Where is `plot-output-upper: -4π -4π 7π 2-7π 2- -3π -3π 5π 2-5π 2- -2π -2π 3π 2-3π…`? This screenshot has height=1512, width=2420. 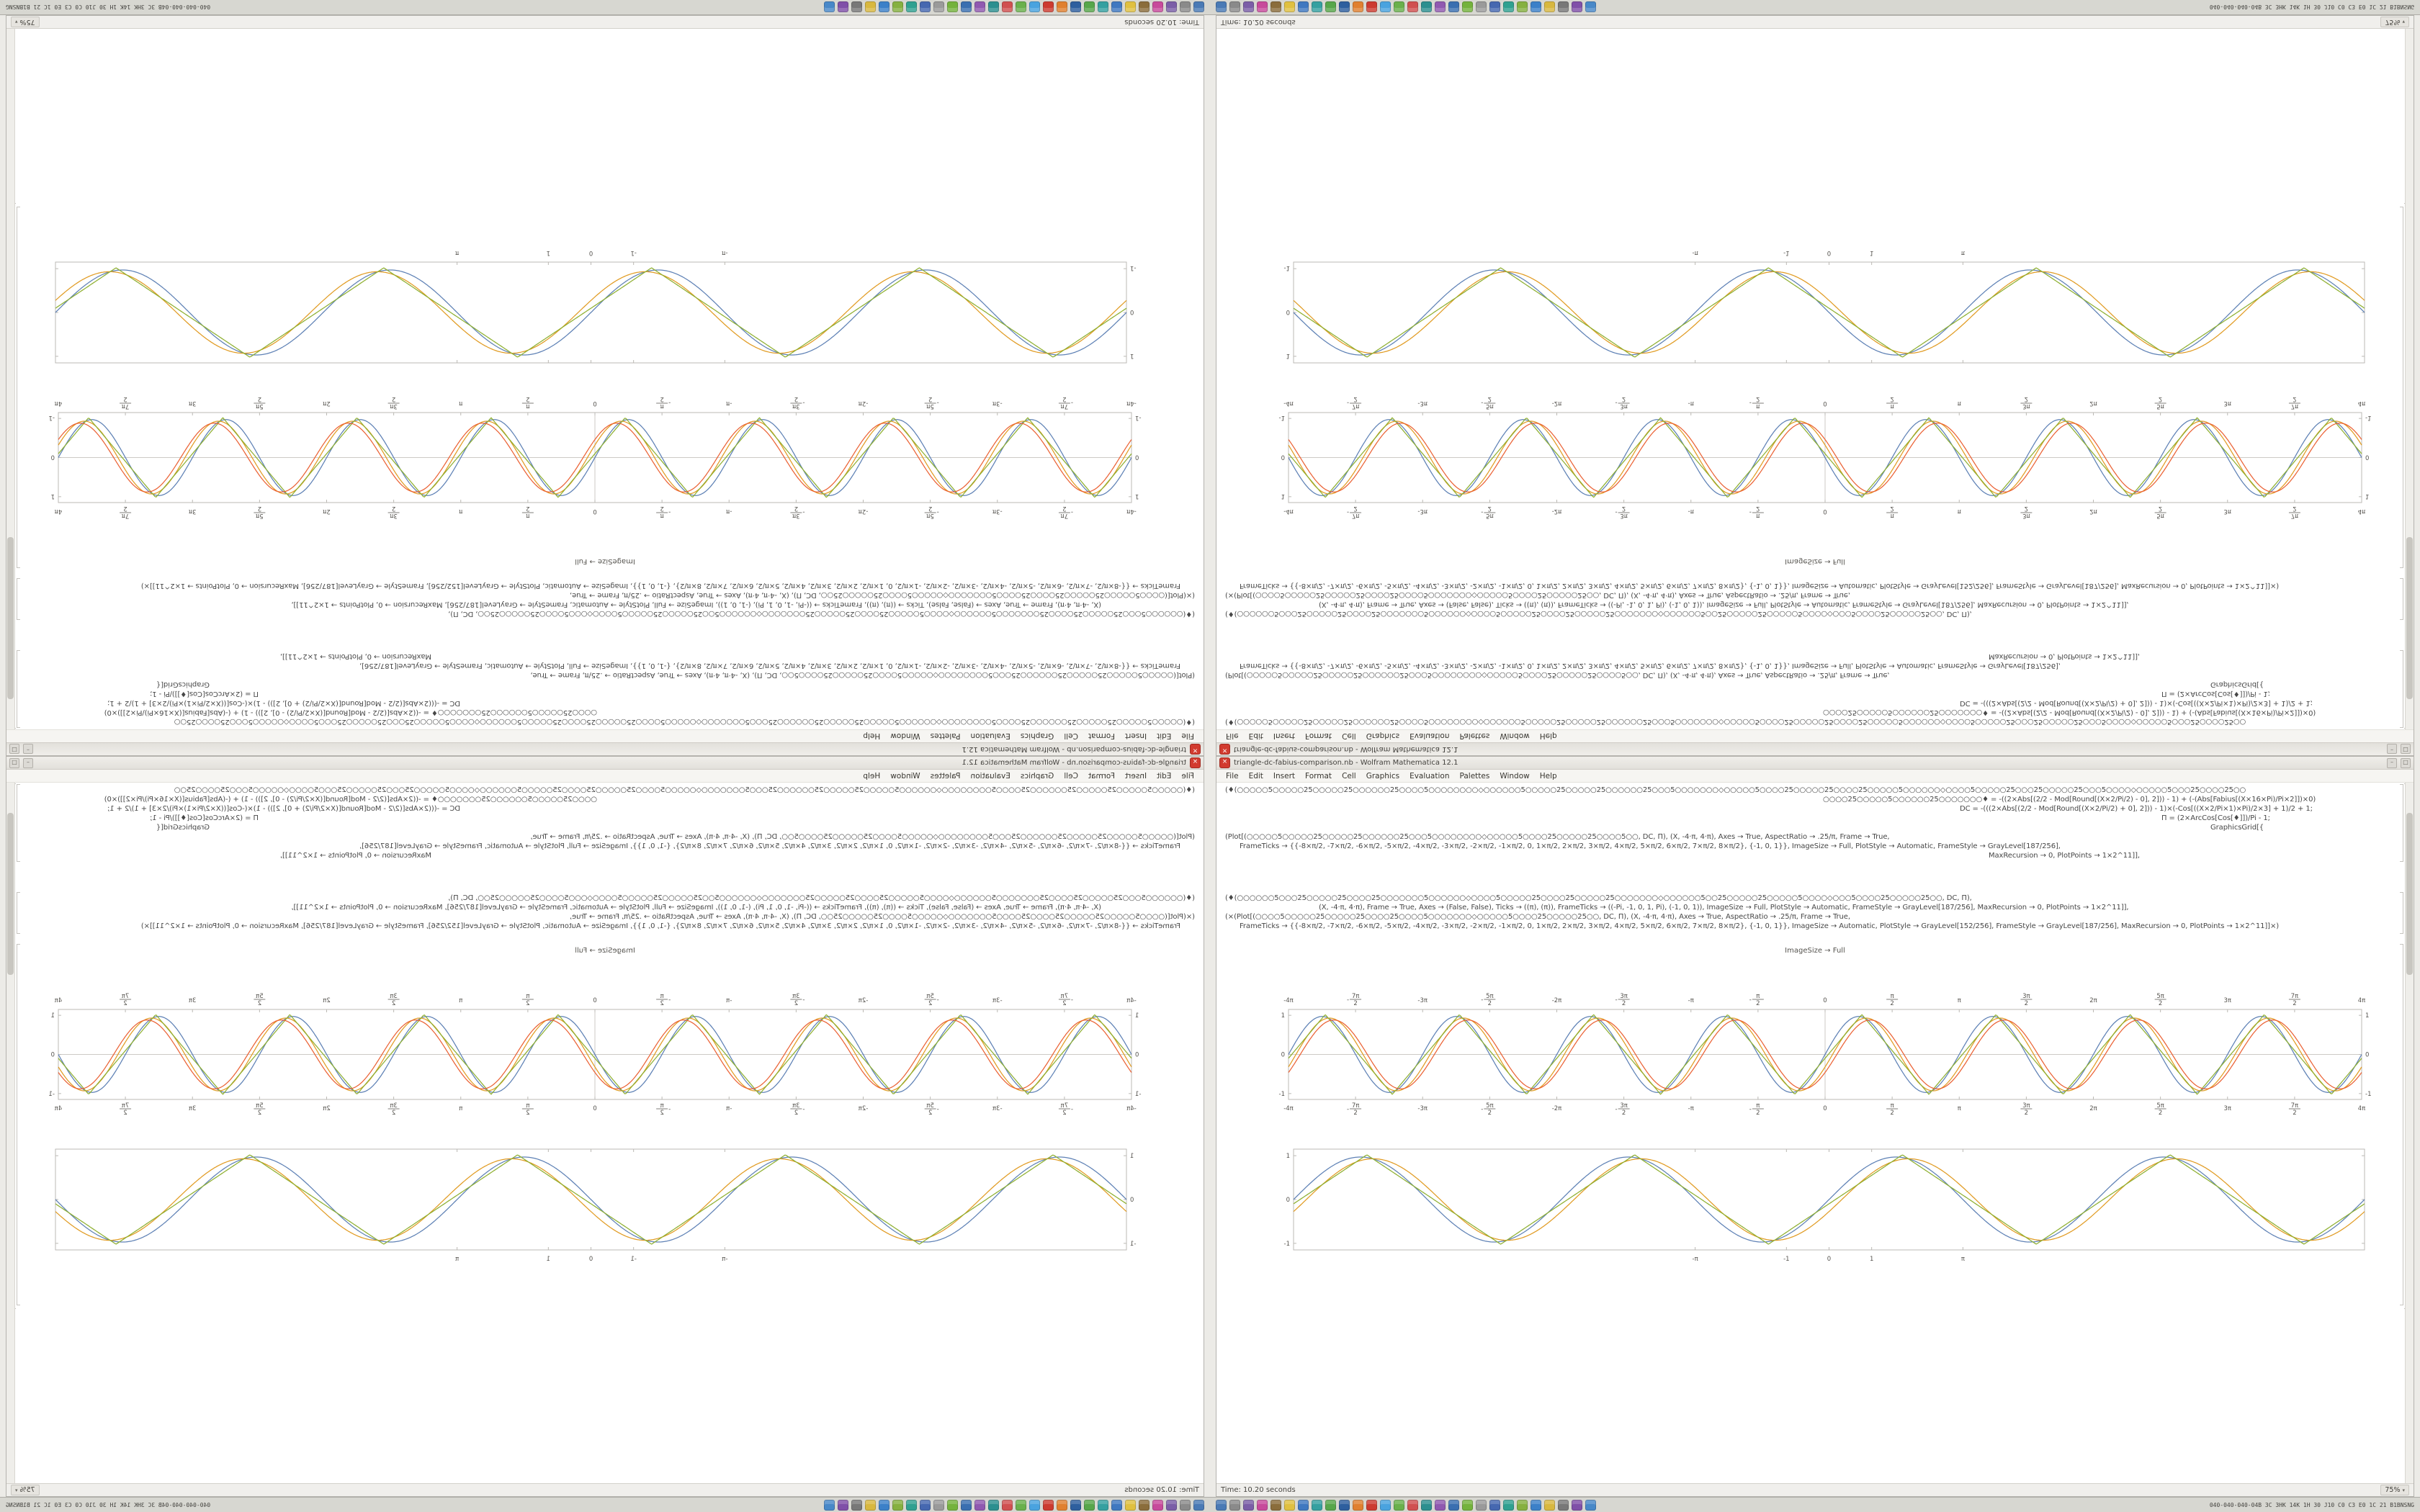 plot-output-upper: -4π -4π 7π 2-7π 2- -3π -3π 5π 2-5π 2- -2π -2π 3π 2-3π… is located at coordinates (605, 455).